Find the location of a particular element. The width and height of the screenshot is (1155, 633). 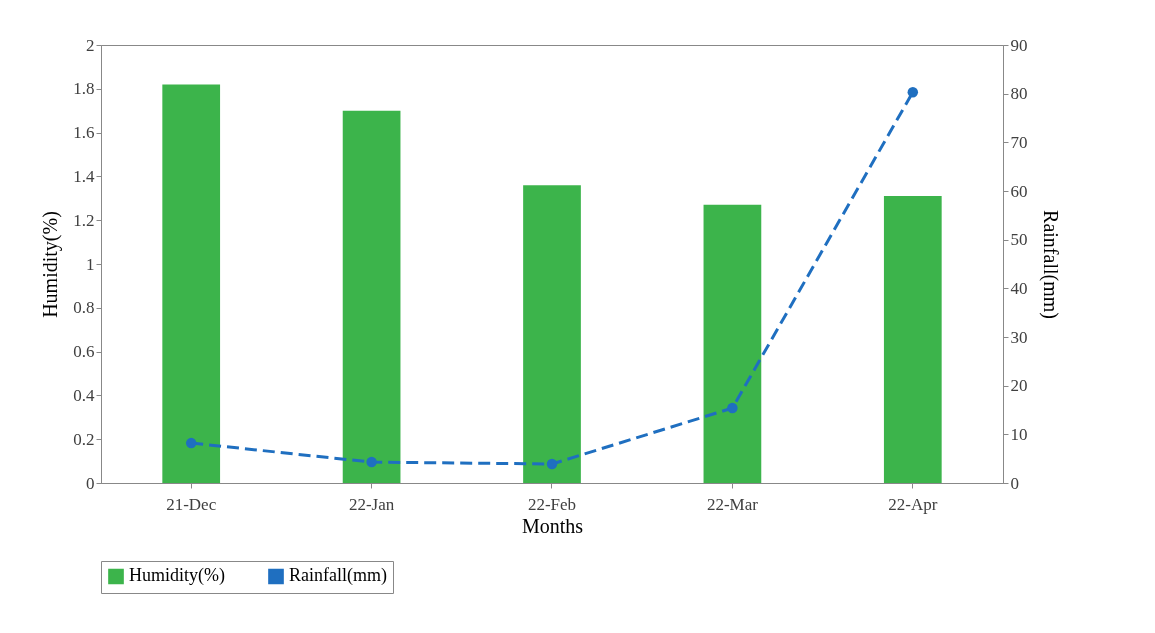

y-tick-label: 1.4 is located at coordinates (84, 176).